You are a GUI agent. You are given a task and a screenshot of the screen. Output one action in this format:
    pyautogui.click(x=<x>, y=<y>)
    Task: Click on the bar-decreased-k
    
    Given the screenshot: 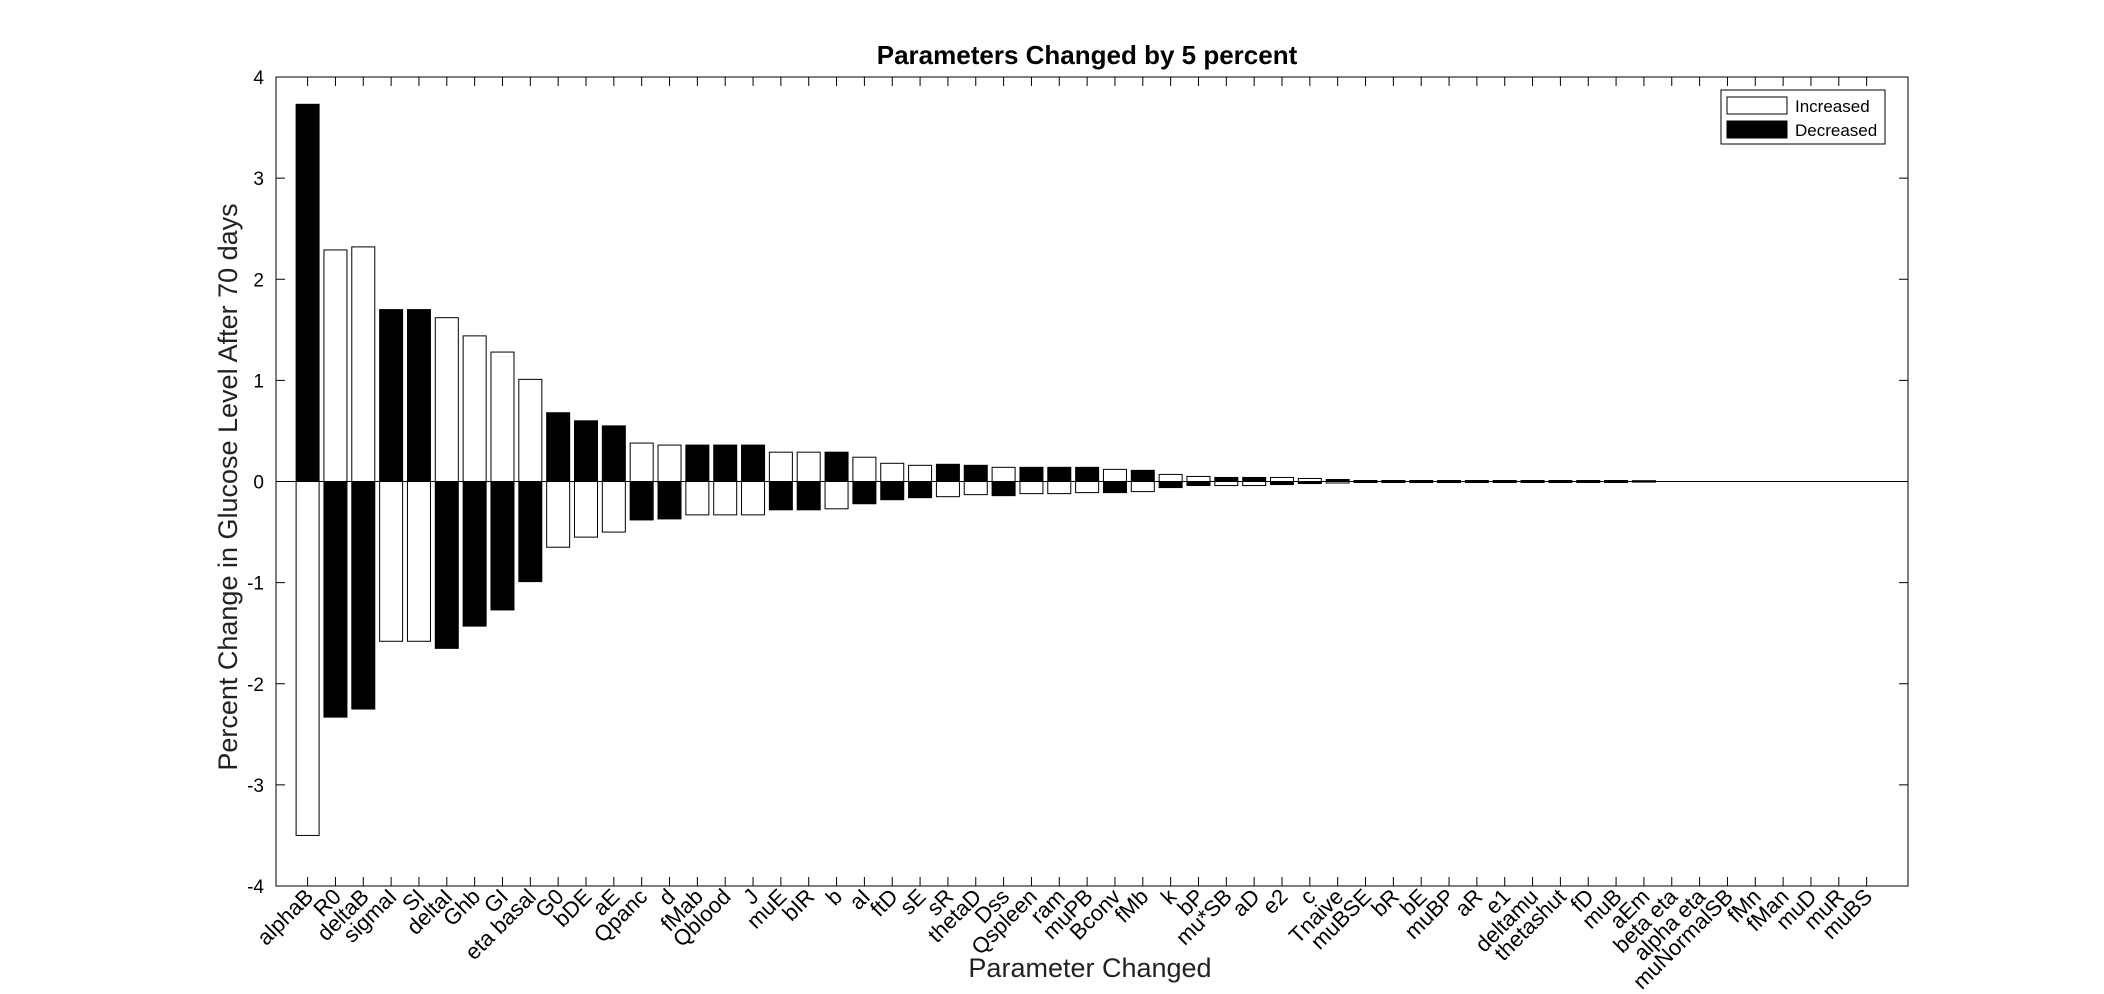 What is the action you would take?
    pyautogui.click(x=1170, y=485)
    